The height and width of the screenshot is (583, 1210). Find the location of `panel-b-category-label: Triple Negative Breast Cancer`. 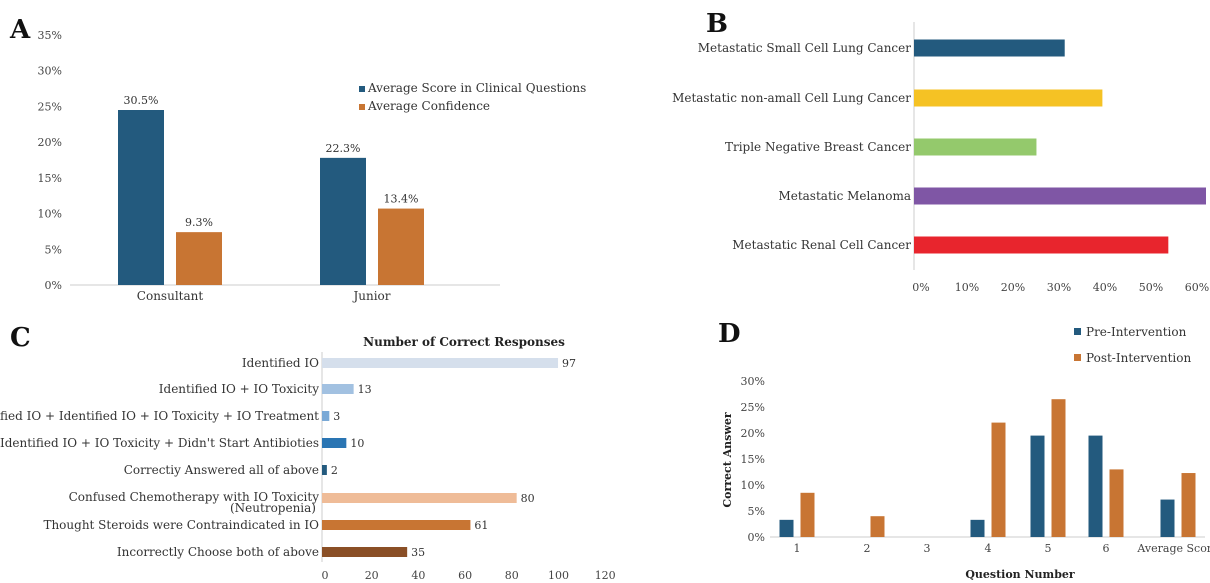

panel-b-category-label: Triple Negative Breast Cancer is located at coordinates (818, 147).